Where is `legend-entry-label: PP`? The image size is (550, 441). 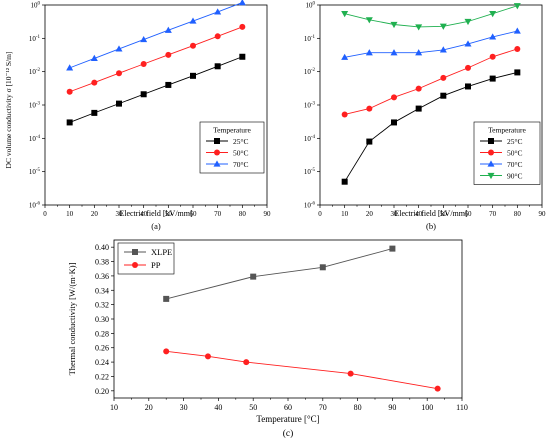 legend-entry-label: PP is located at coordinates (156, 265).